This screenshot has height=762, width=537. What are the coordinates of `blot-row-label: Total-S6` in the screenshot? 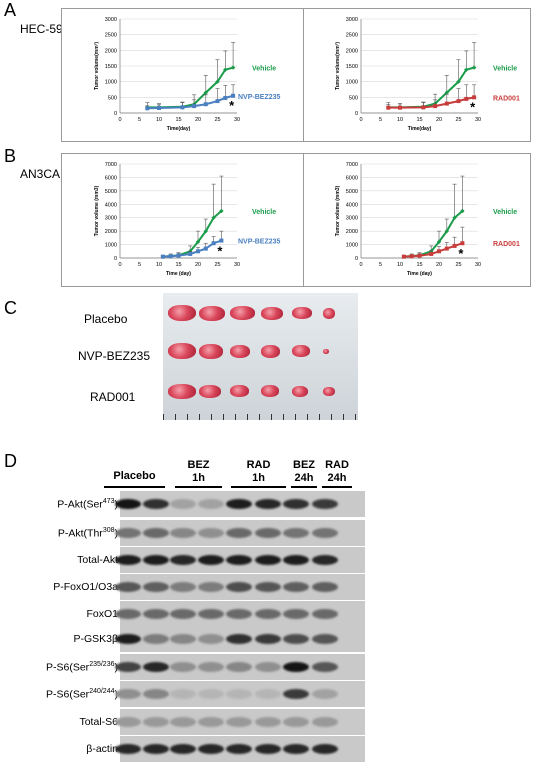 It's located at (98, 722).